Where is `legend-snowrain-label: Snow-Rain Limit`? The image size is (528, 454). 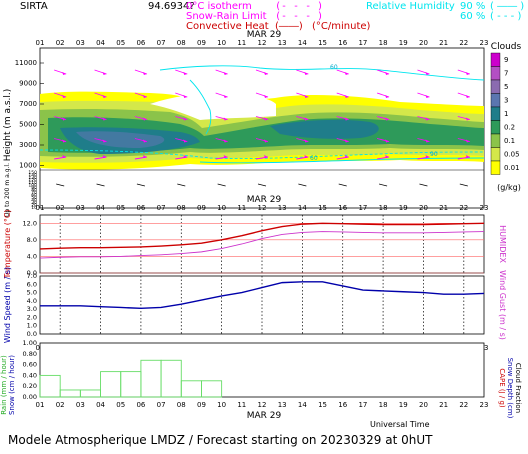 legend-snowrain-label: Snow-Rain Limit is located at coordinates (226, 16).